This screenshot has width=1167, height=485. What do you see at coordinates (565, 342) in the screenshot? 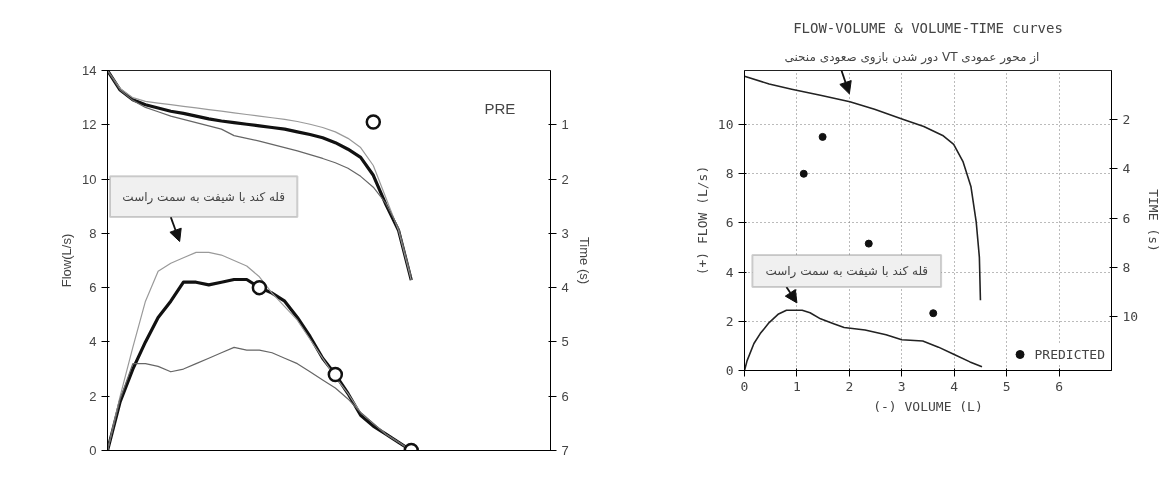
I see `y2-tick-label: 5` at bounding box center [565, 342].